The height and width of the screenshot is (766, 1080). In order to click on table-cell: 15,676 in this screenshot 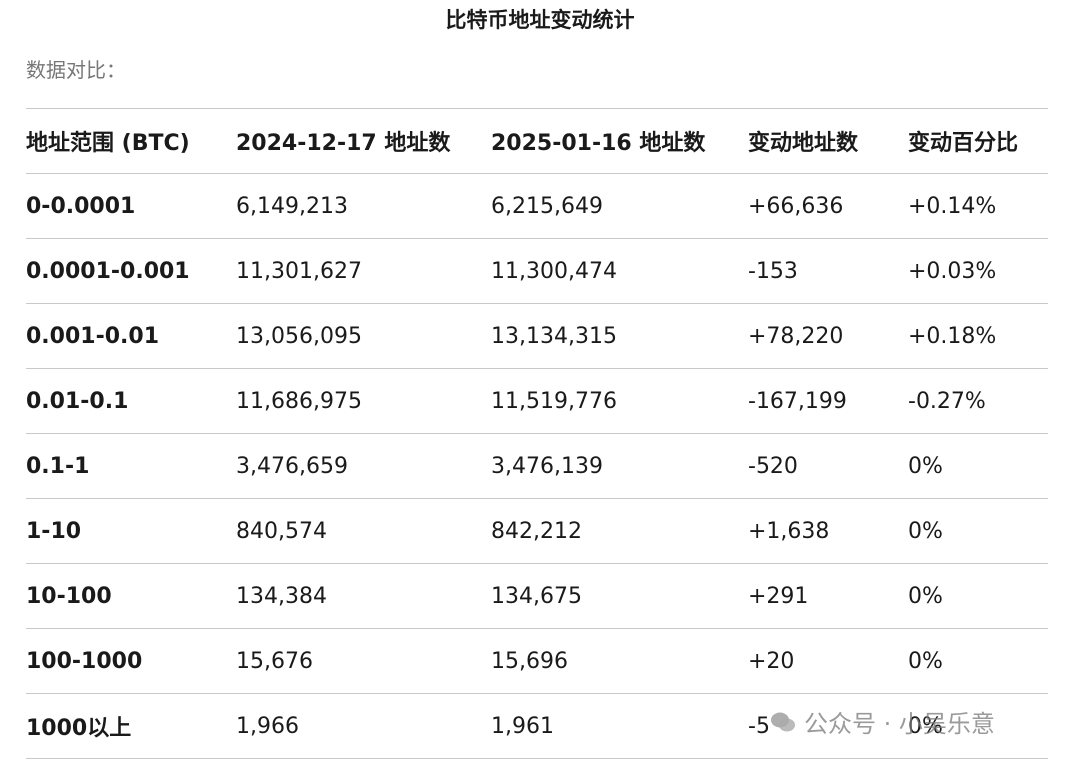, I will do `click(363, 661)`.